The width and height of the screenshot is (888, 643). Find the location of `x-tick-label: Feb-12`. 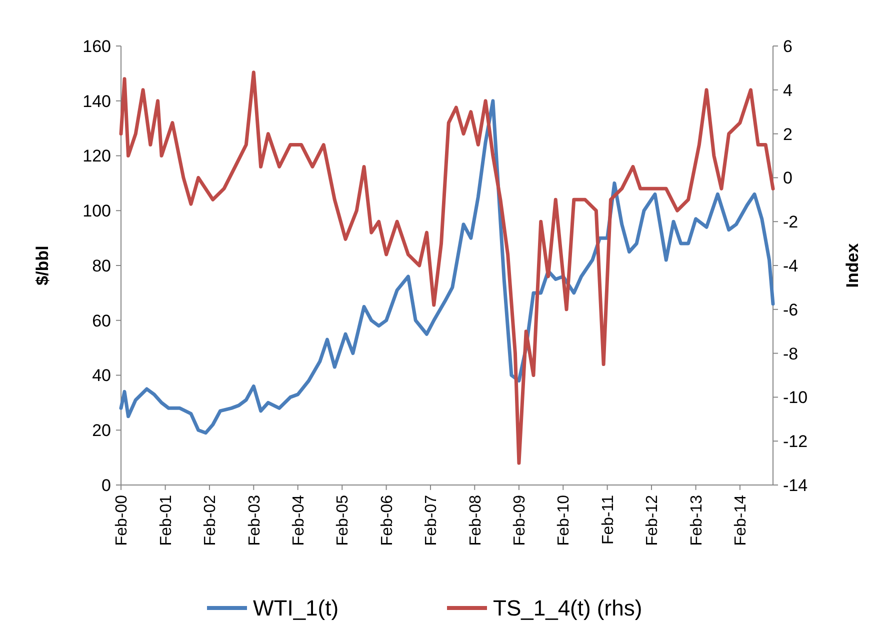

x-tick-label: Feb-12 is located at coordinates (653, 520).